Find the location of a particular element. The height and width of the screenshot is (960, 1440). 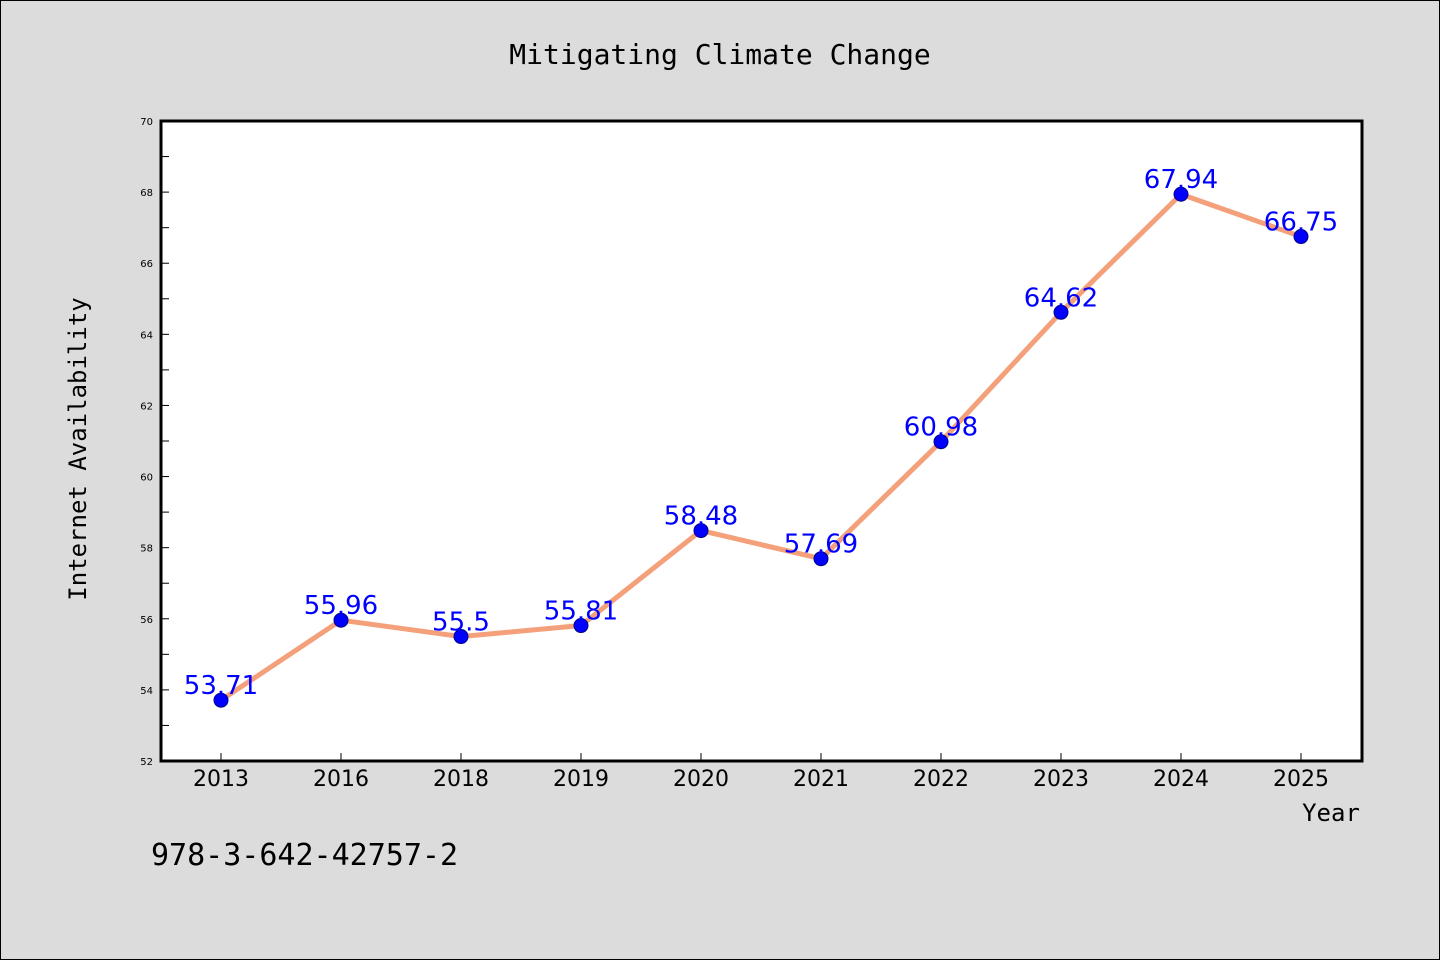

x-tick-label: 2024 is located at coordinates (1181, 779).